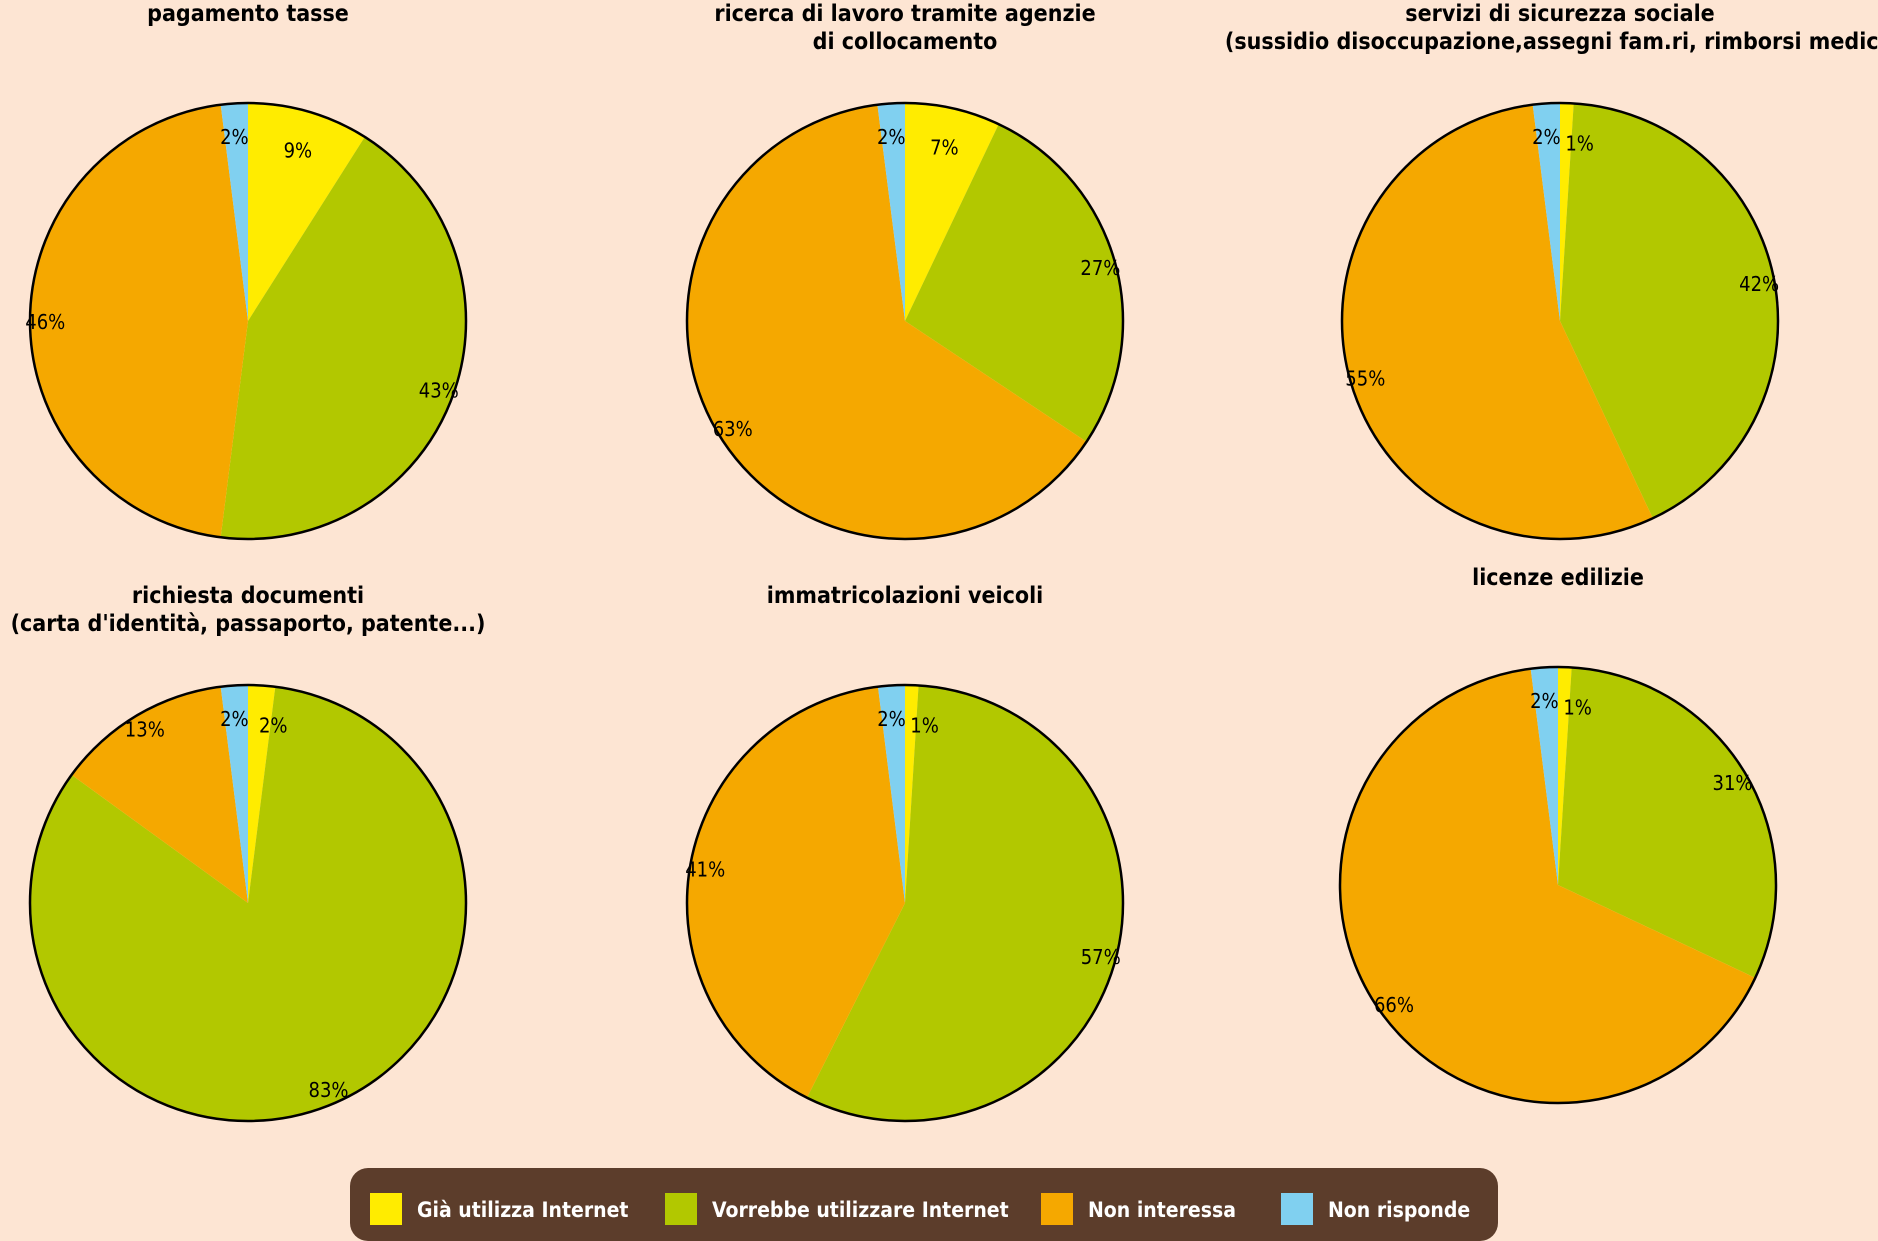 Image resolution: width=1878 pixels, height=1241 pixels. What do you see at coordinates (1559, 14) in the screenshot?
I see `chart-title: servizi di sicurezza sociale` at bounding box center [1559, 14].